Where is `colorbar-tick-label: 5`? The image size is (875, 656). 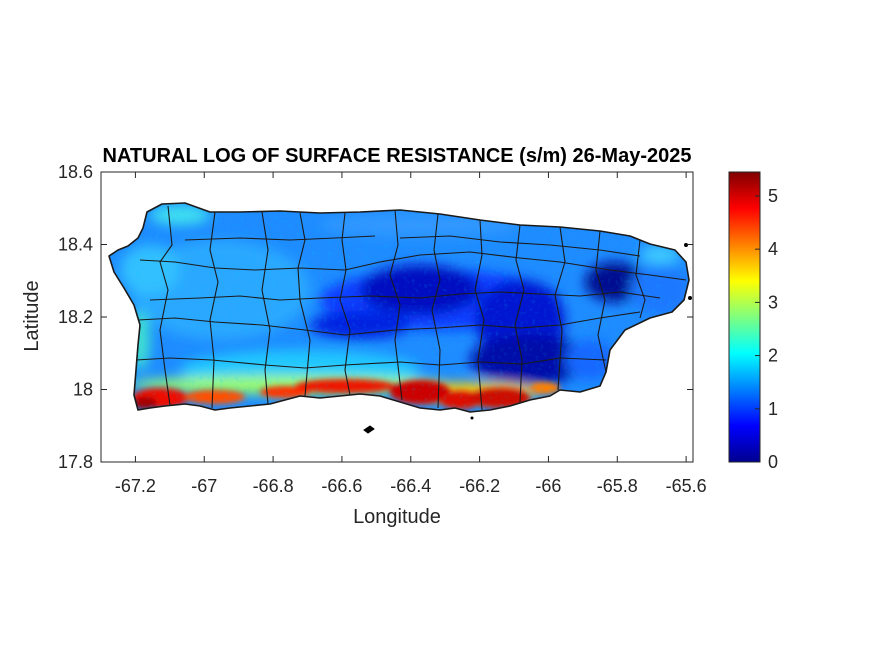 colorbar-tick-label: 5 is located at coordinates (773, 196).